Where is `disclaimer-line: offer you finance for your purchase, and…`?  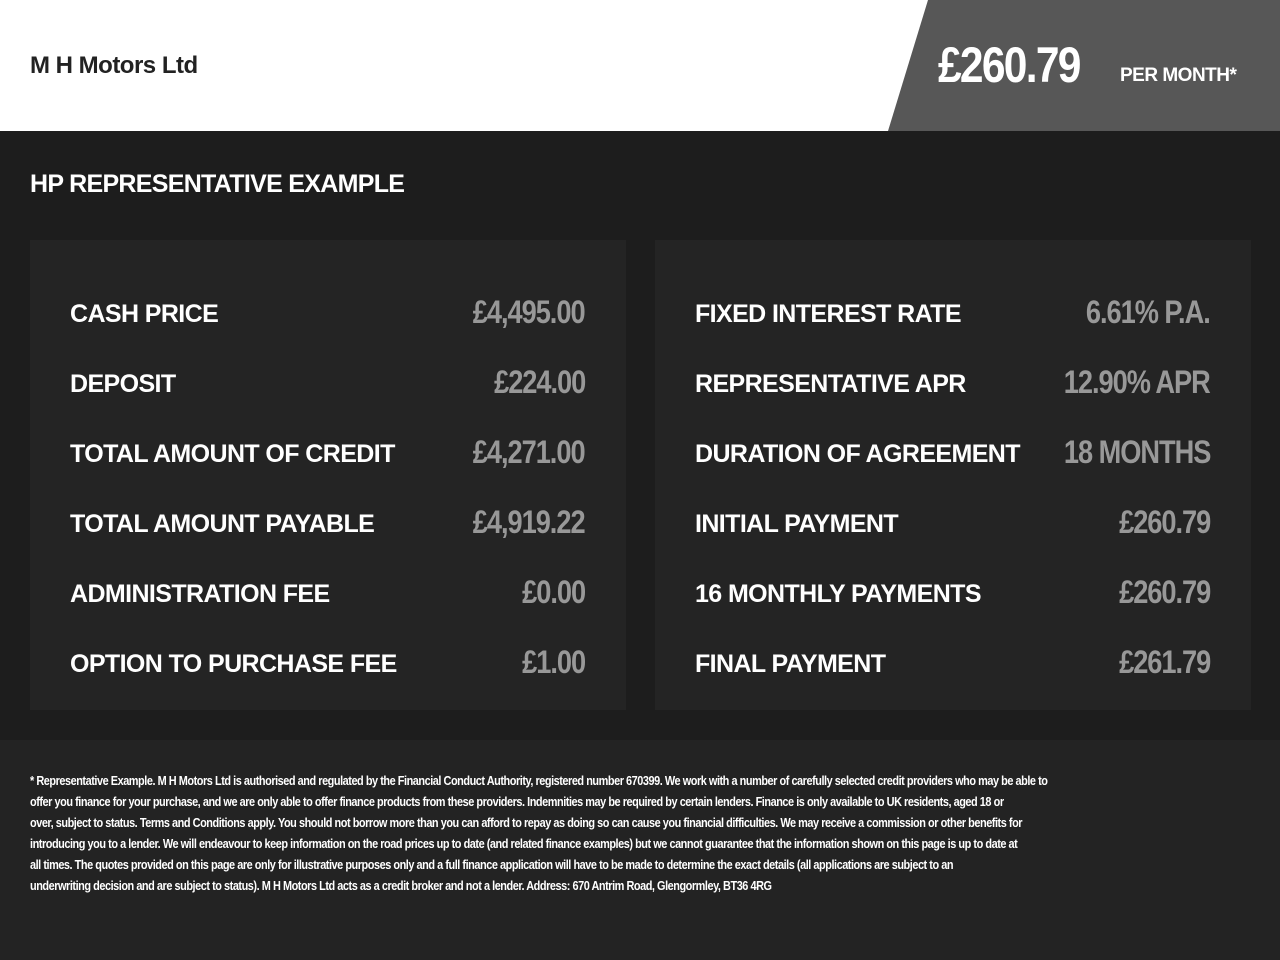 disclaimer-line: offer you finance for your purchase, and… is located at coordinates (517, 801).